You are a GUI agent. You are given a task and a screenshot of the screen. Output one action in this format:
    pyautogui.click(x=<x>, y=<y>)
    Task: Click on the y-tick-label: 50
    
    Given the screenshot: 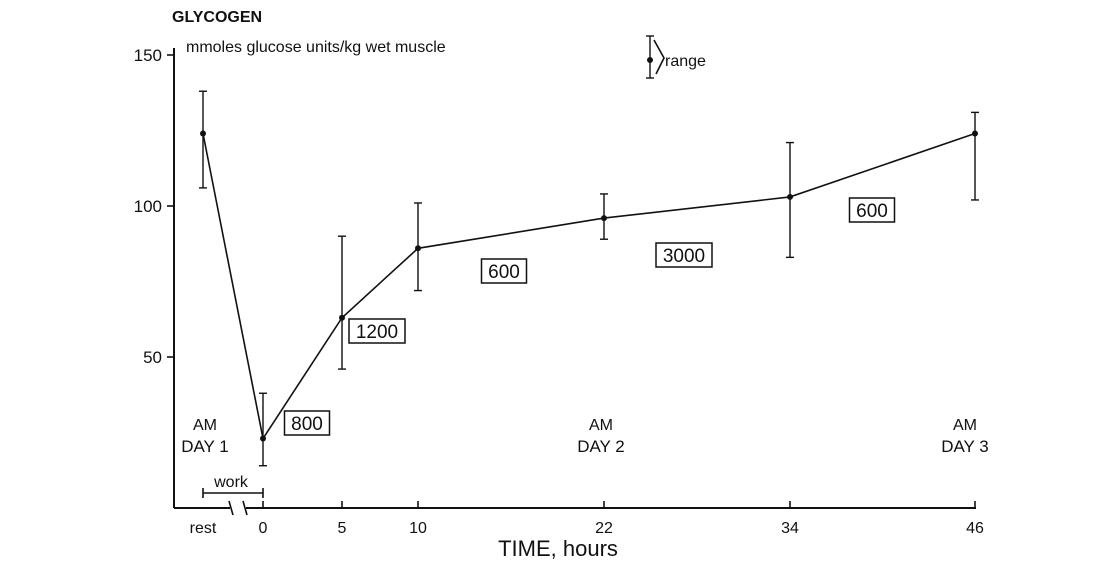 What is the action you would take?
    pyautogui.click(x=152, y=357)
    